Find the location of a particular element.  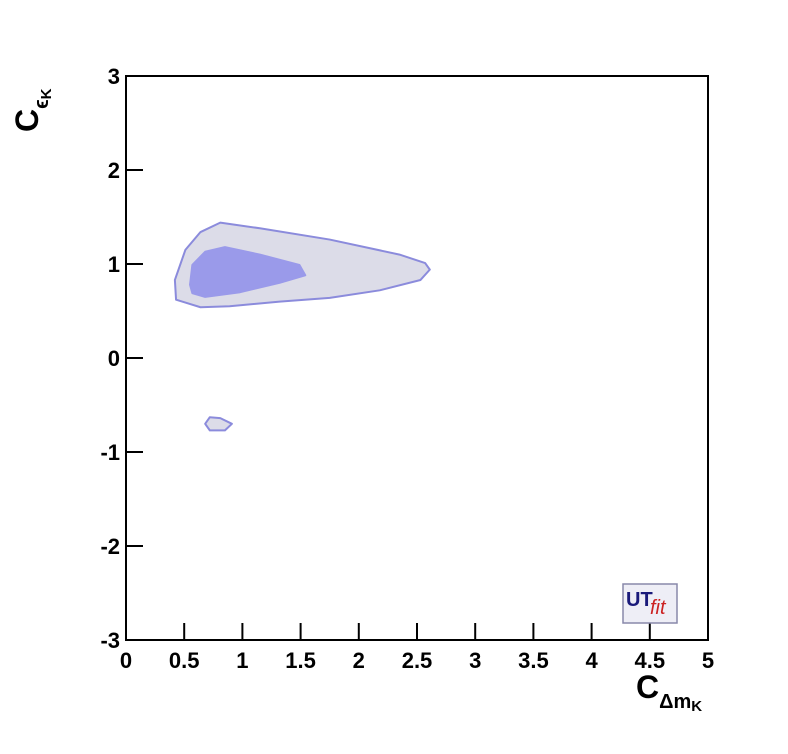

x-tick-label: 1 is located at coordinates (242, 660).